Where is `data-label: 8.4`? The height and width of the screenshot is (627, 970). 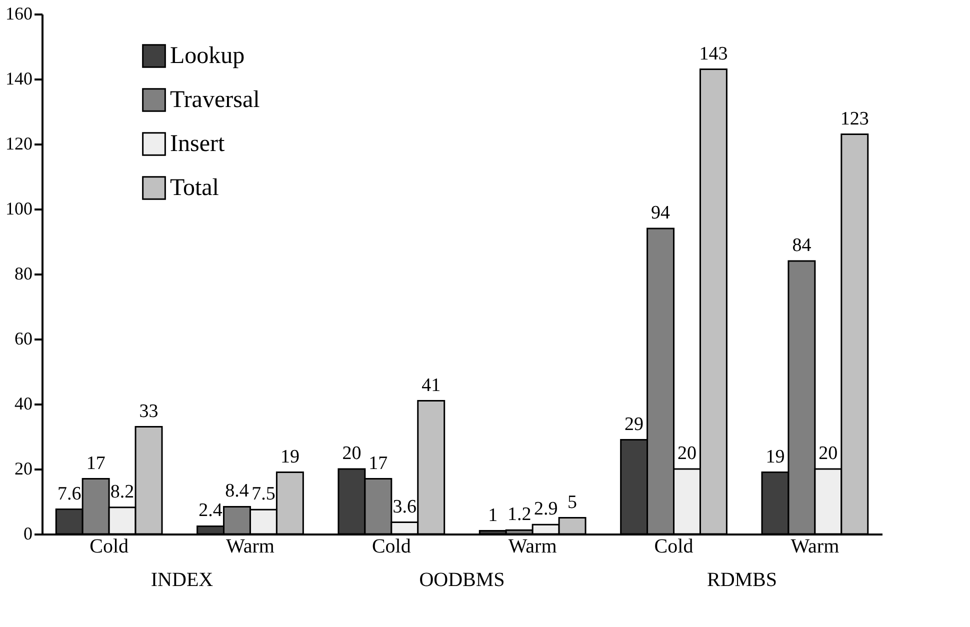
data-label: 8.4 is located at coordinates (237, 491).